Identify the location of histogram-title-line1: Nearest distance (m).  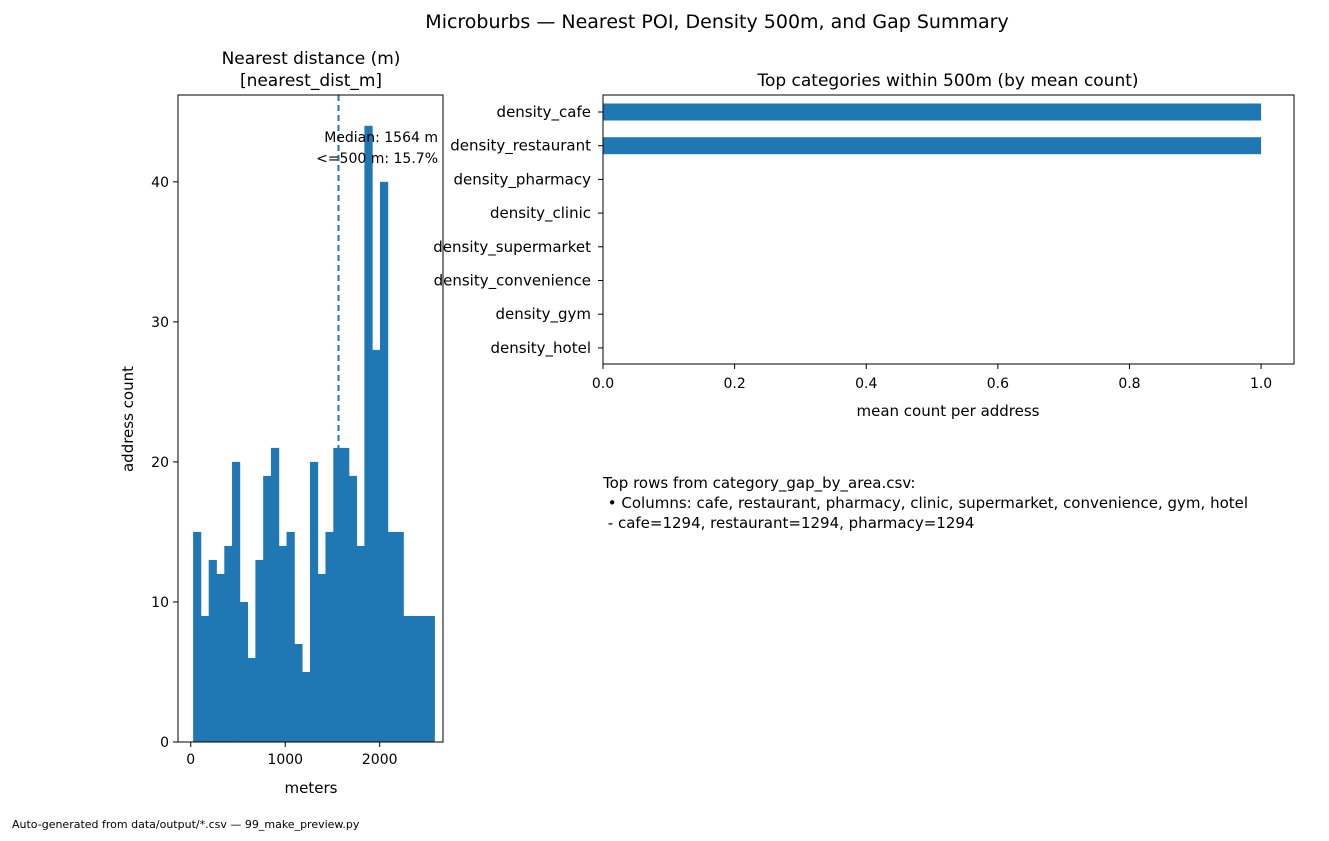
(311, 59).